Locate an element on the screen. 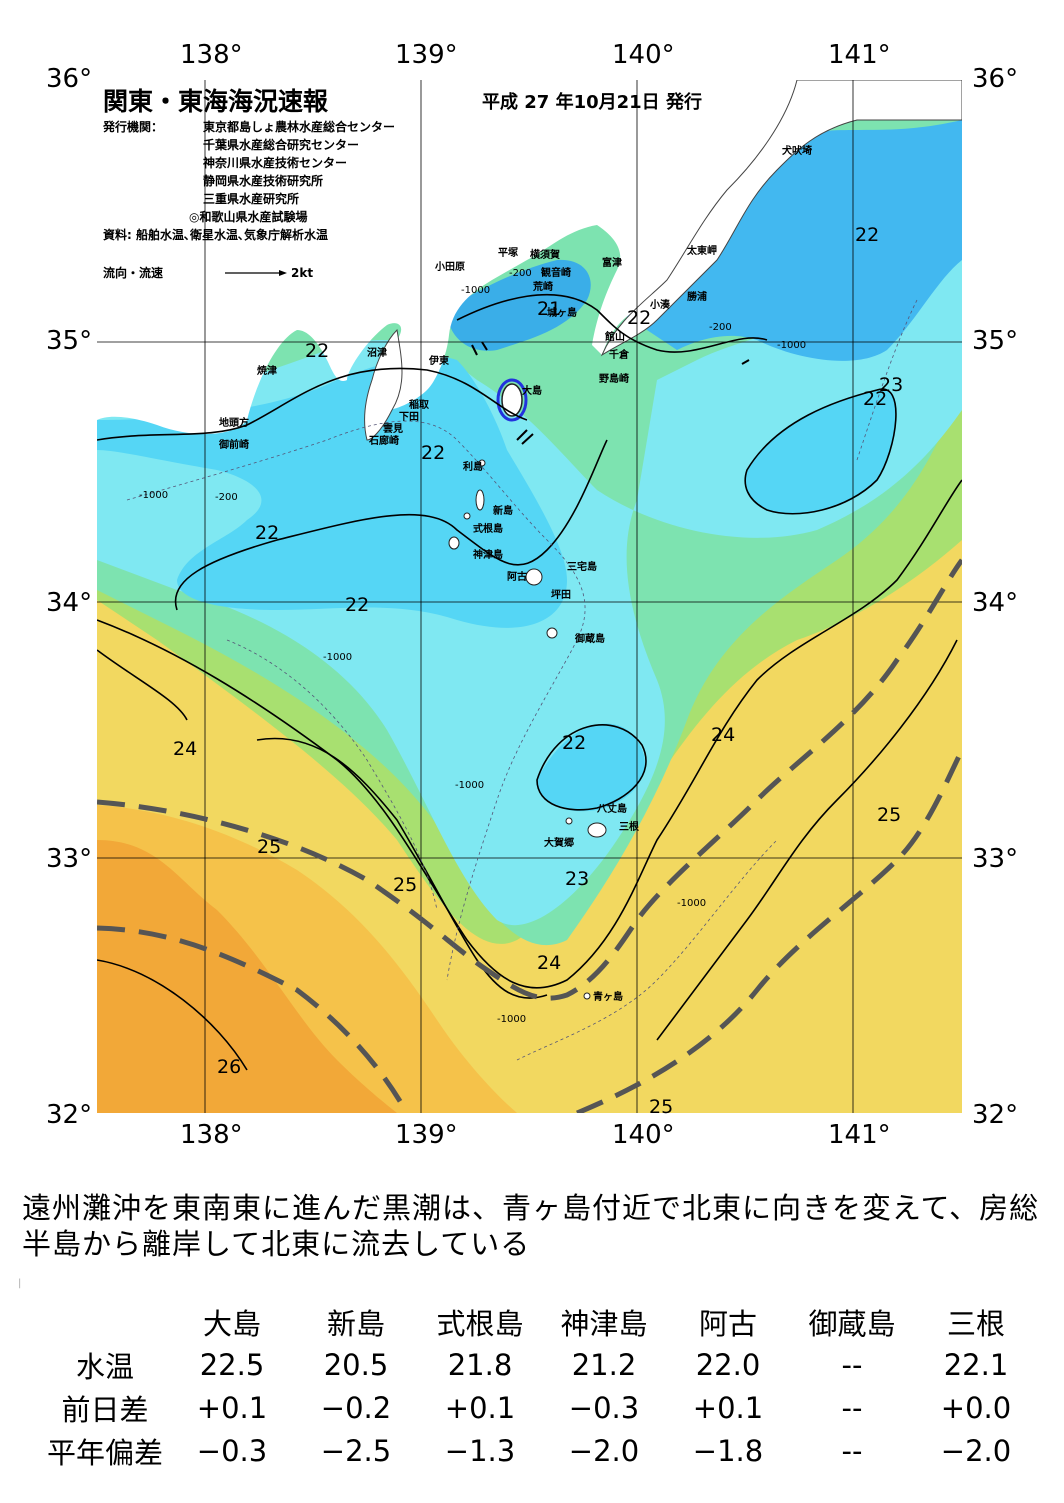 Image resolution: width=1064 pixels, height=1503 pixels. place-miyakejima: 三宅島 is located at coordinates (582, 567).